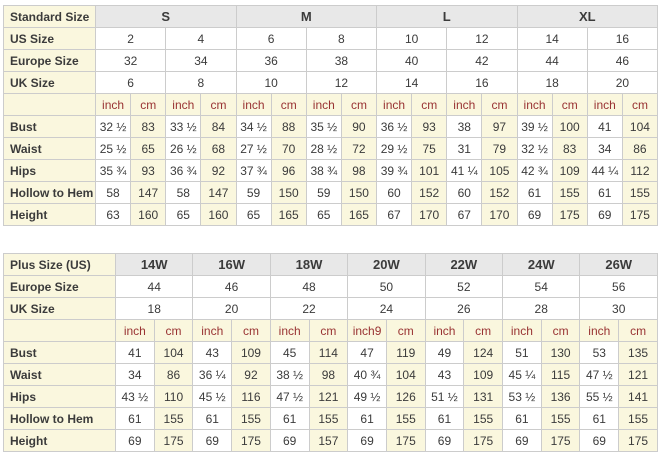 The height and width of the screenshot is (464, 661). Describe the element at coordinates (328, 396) in the screenshot. I see `measure-value-cell: 121` at that location.